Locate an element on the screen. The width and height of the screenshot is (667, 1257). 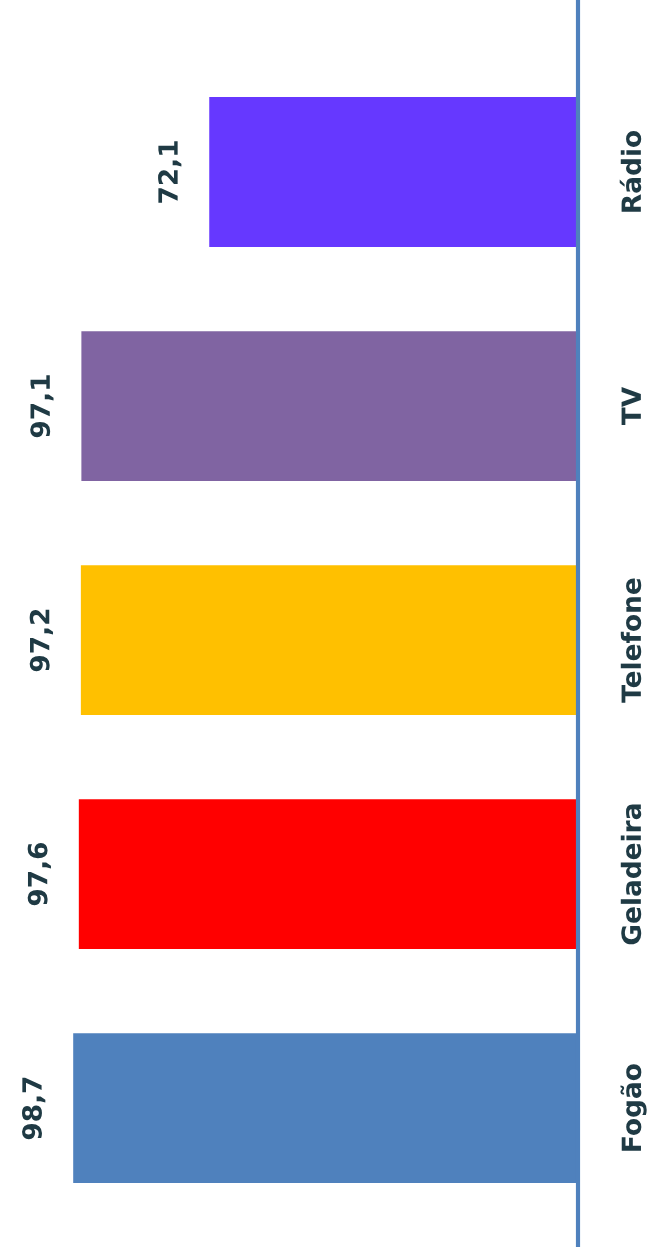
y-tick-label: Fogão is located at coordinates (633, 1107).